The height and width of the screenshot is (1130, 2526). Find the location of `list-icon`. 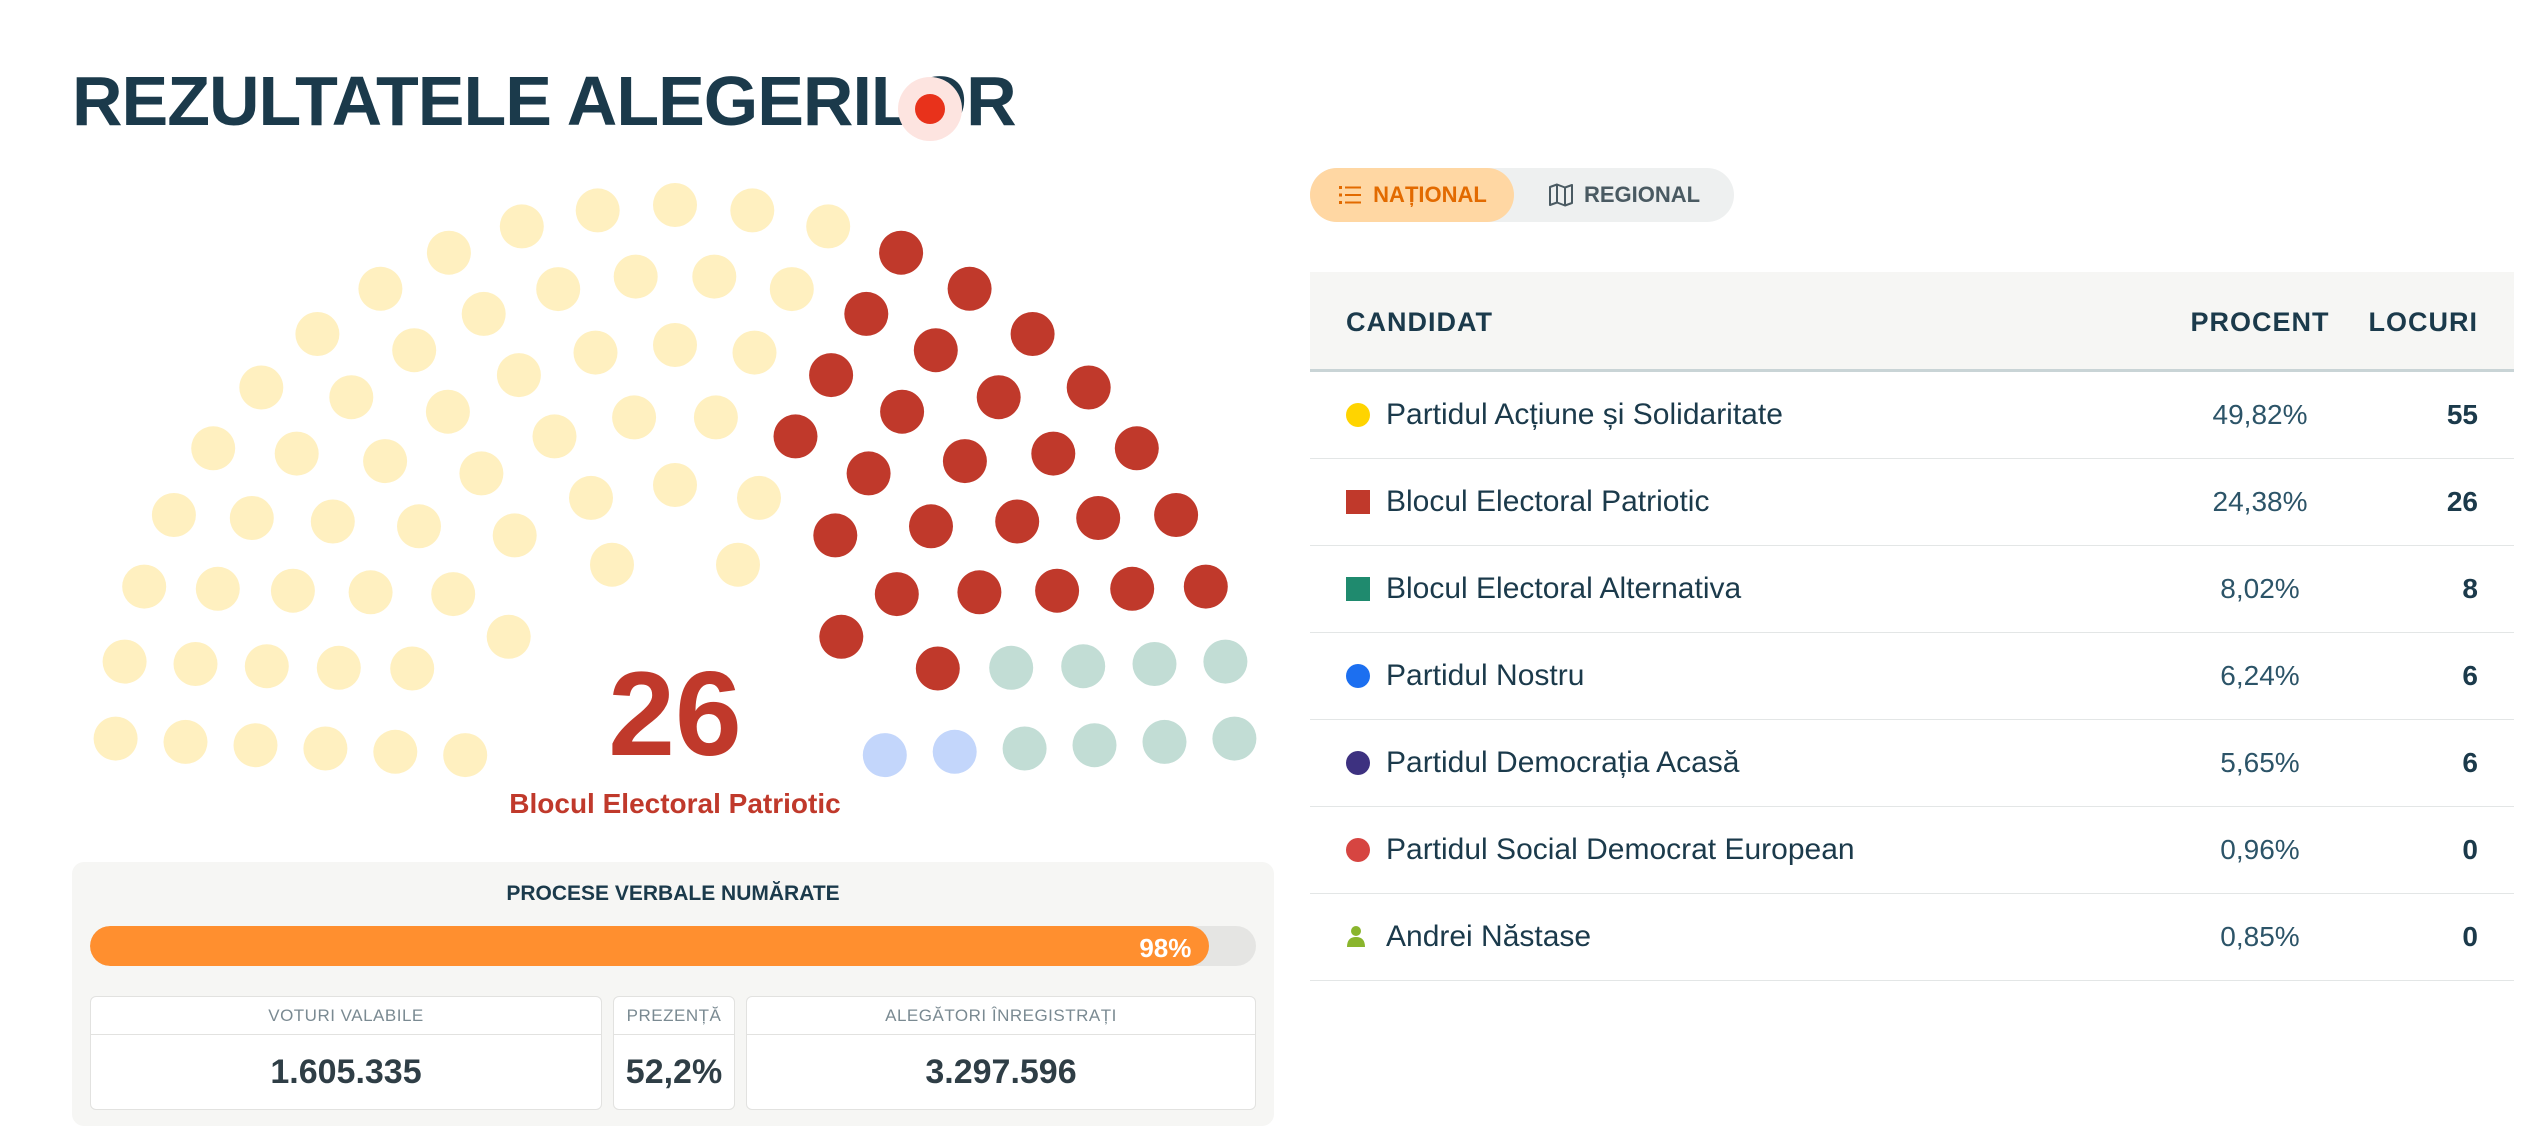

list-icon is located at coordinates (1350, 195).